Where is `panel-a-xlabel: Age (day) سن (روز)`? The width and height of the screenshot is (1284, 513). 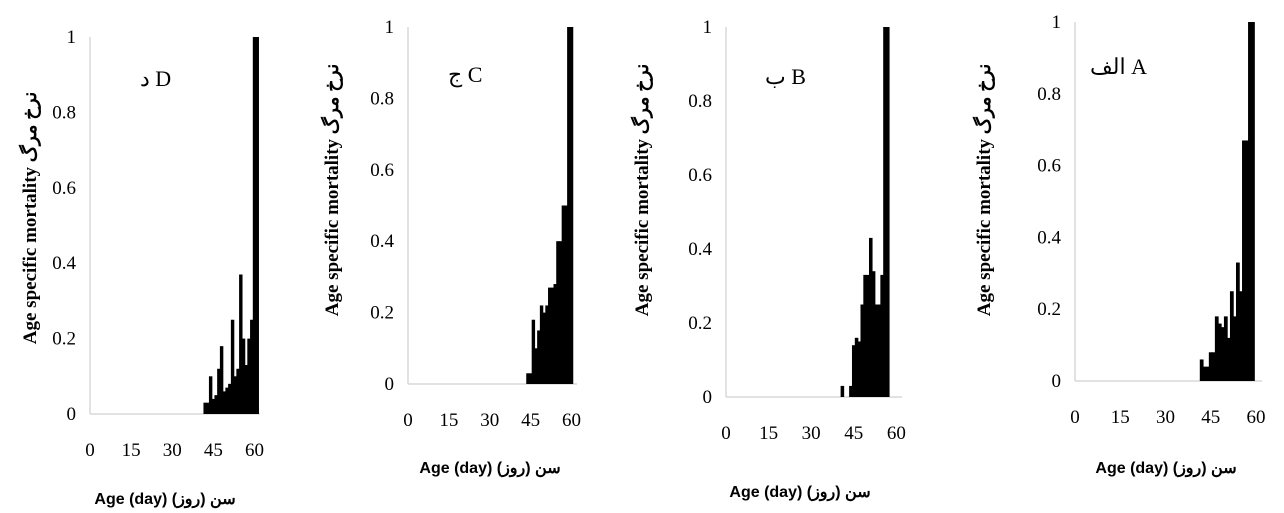 panel-a-xlabel: Age (day) سن (روز) is located at coordinates (1165, 469).